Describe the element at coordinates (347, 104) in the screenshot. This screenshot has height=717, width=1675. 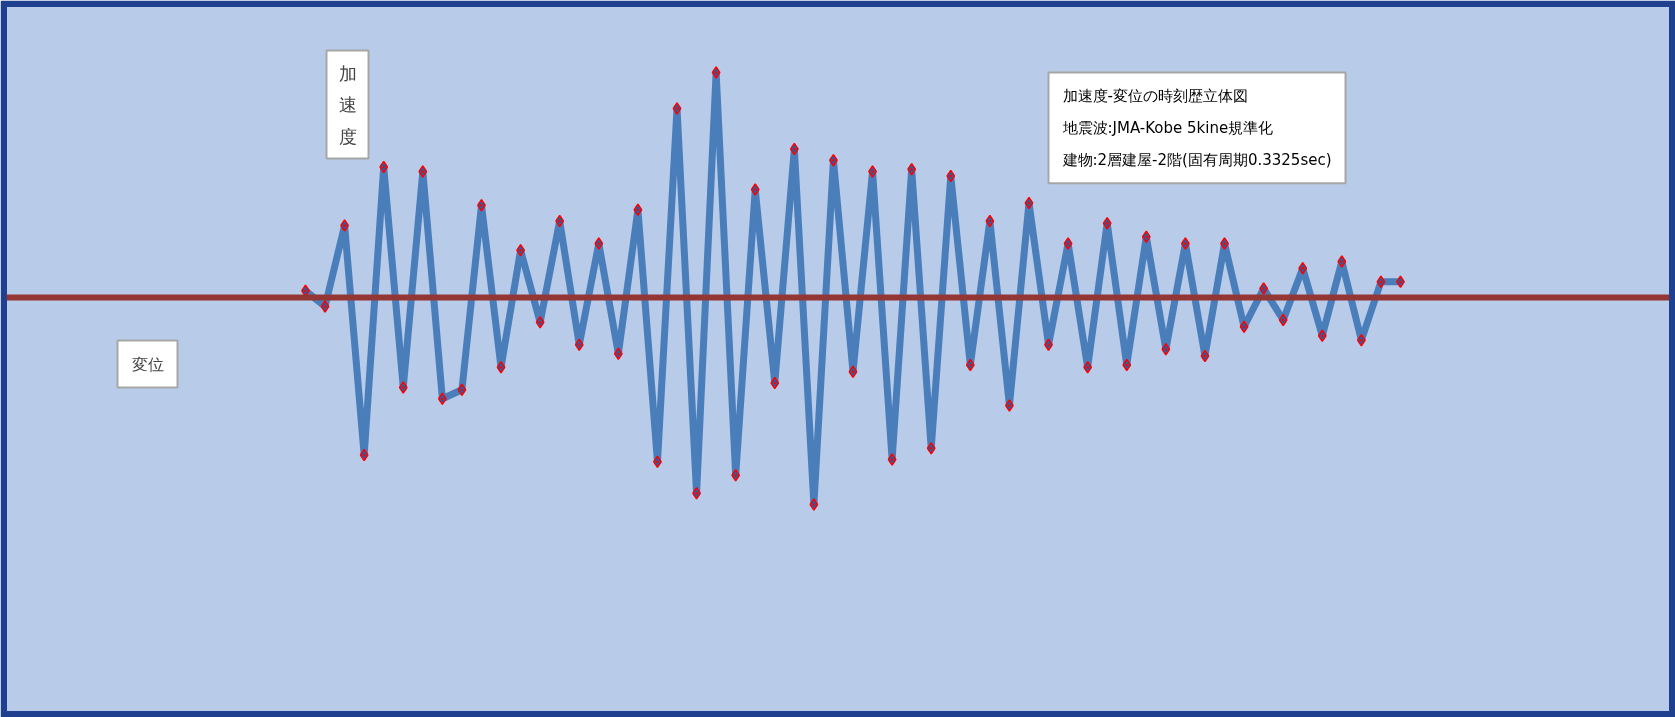
I see `y-axis-title: 加速度` at that location.